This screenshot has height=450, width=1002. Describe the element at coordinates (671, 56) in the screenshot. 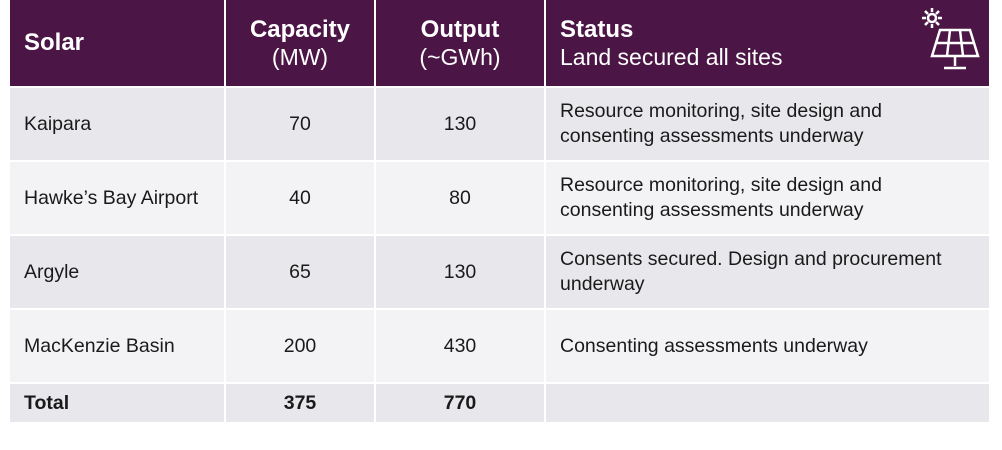

I see `header-subtitle: Land secured all sites` at that location.